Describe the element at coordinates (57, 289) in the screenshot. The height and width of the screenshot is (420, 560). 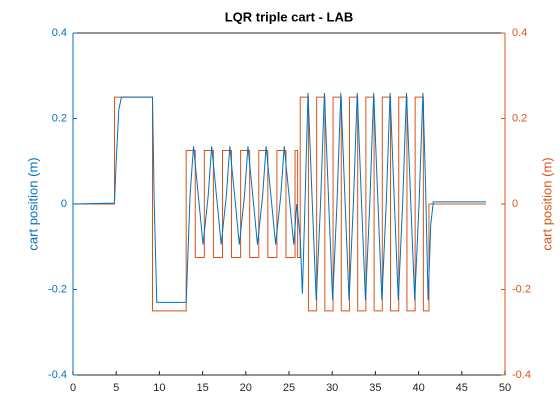
I see `y-tick-label: -0.2` at that location.